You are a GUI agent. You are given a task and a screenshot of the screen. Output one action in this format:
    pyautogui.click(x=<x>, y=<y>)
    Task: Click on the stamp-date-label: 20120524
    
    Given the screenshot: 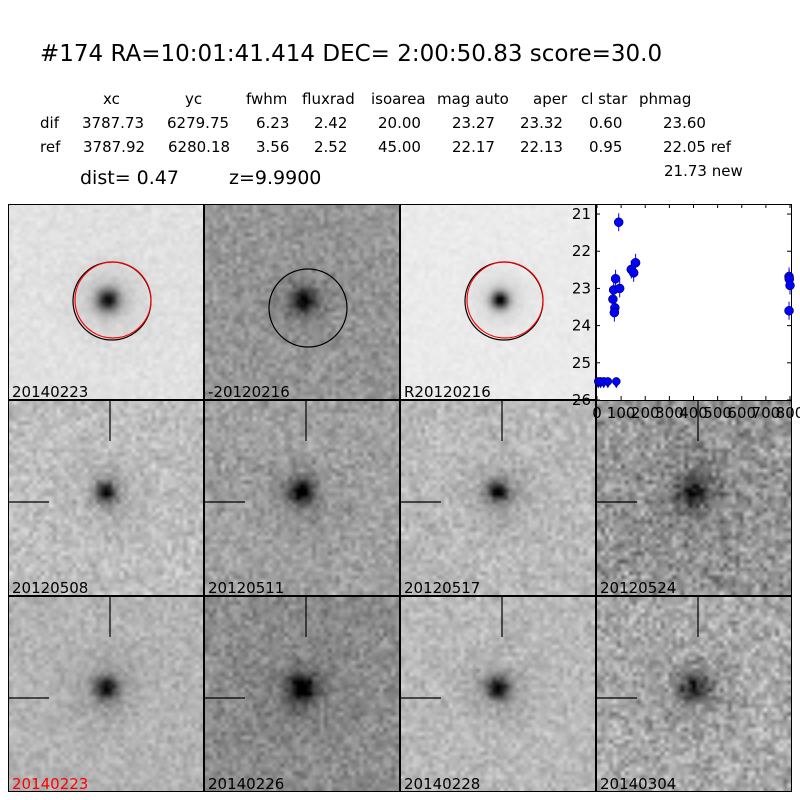 What is the action you would take?
    pyautogui.click(x=638, y=587)
    